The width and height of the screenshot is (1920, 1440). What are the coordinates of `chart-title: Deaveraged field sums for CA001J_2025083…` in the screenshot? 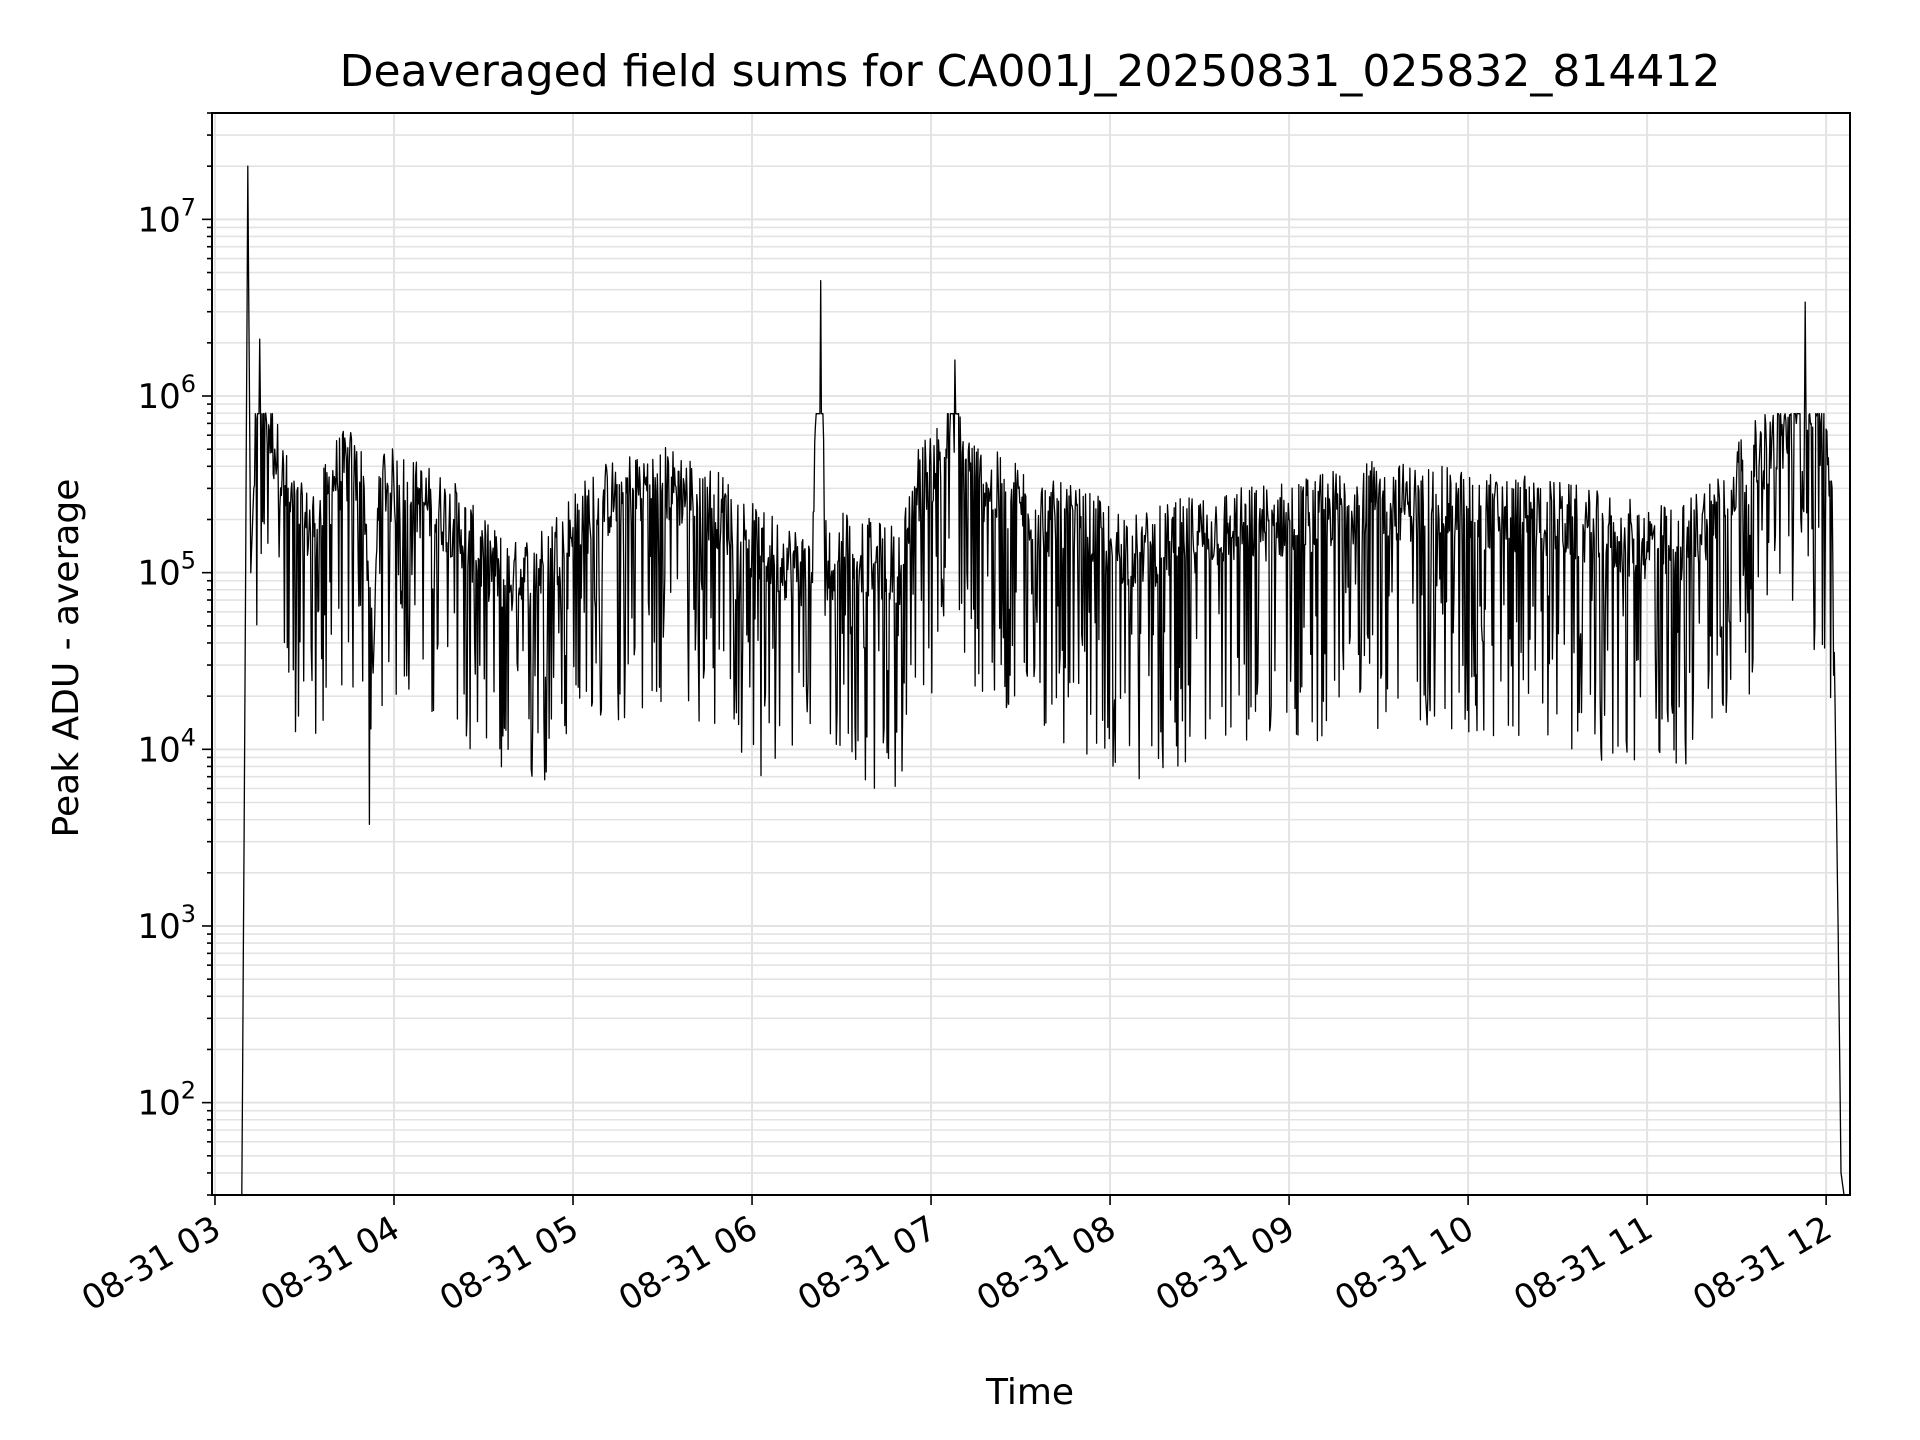 It's located at (1030, 71).